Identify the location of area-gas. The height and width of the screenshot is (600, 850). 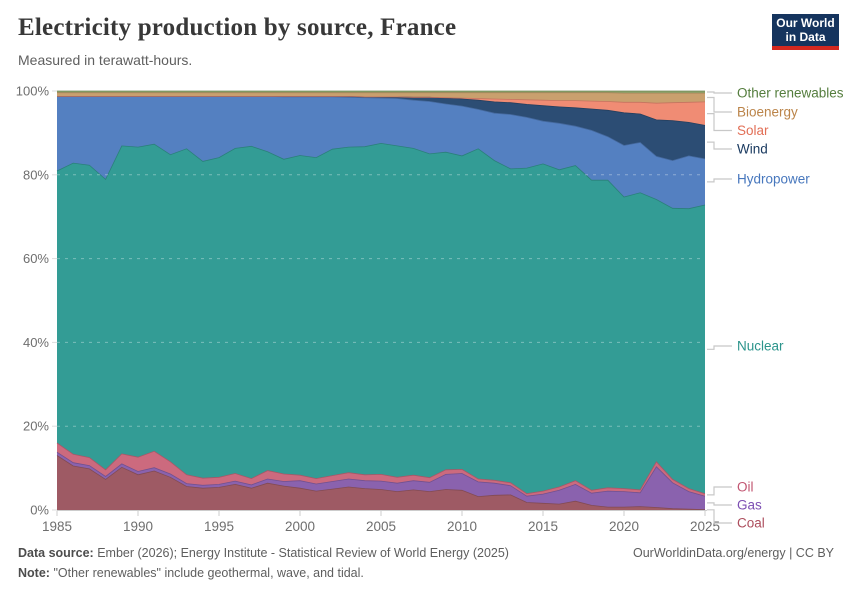
(381, 481).